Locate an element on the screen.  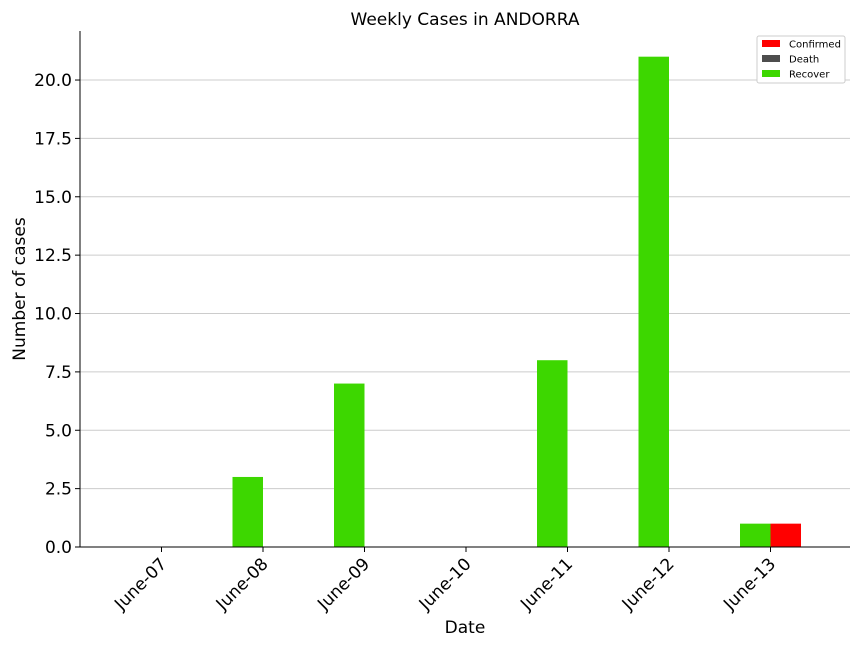
y-tick-label: 5.0 is located at coordinates (58, 431).